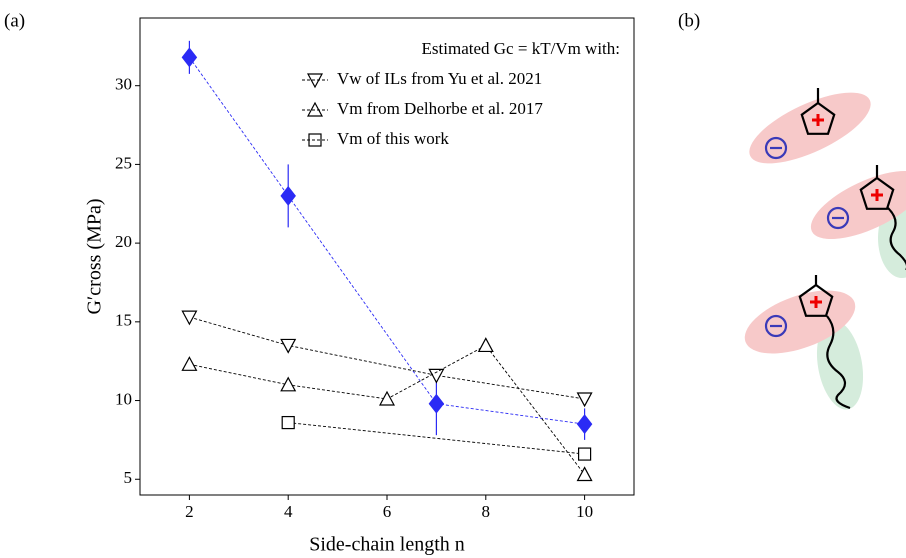  Describe the element at coordinates (825, 249) in the screenshot. I see `ion-diagram` at that location.